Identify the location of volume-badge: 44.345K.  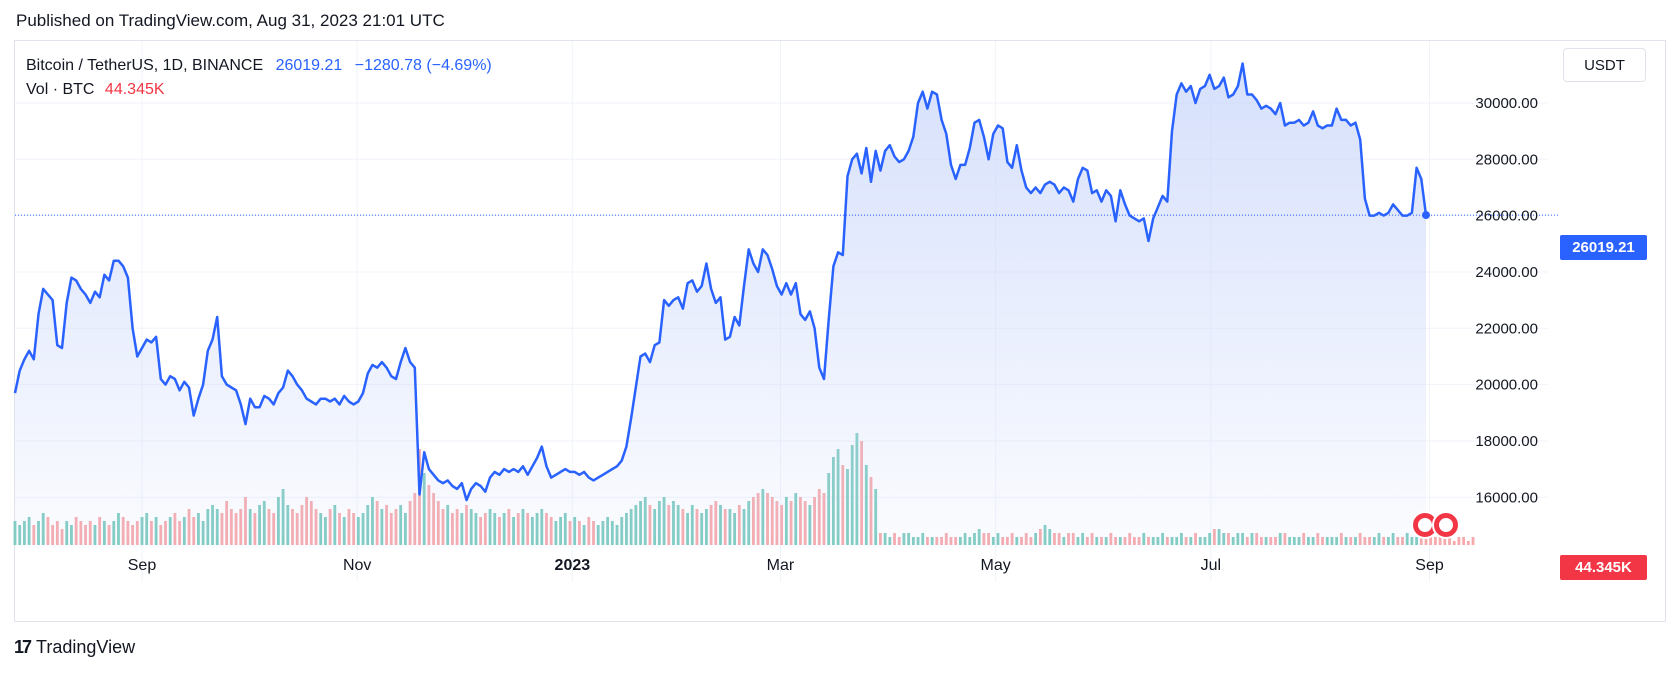
(1603, 567).